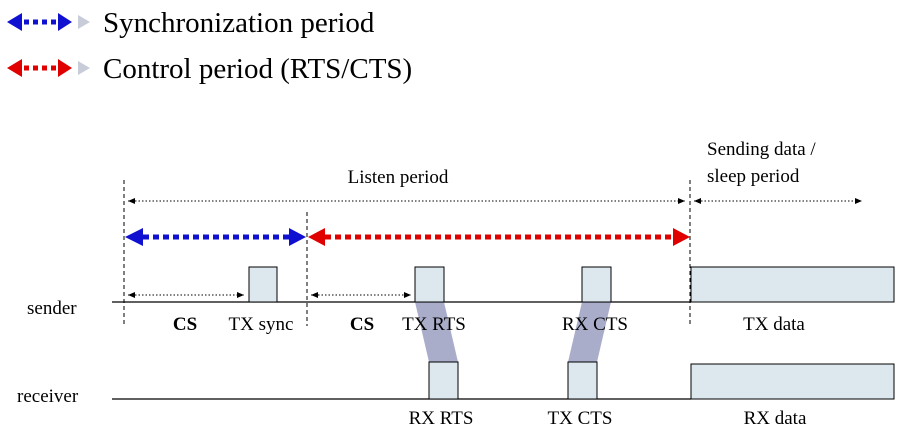 This screenshot has width=905, height=431. I want to click on receiver-row-label: receiver, so click(48, 396).